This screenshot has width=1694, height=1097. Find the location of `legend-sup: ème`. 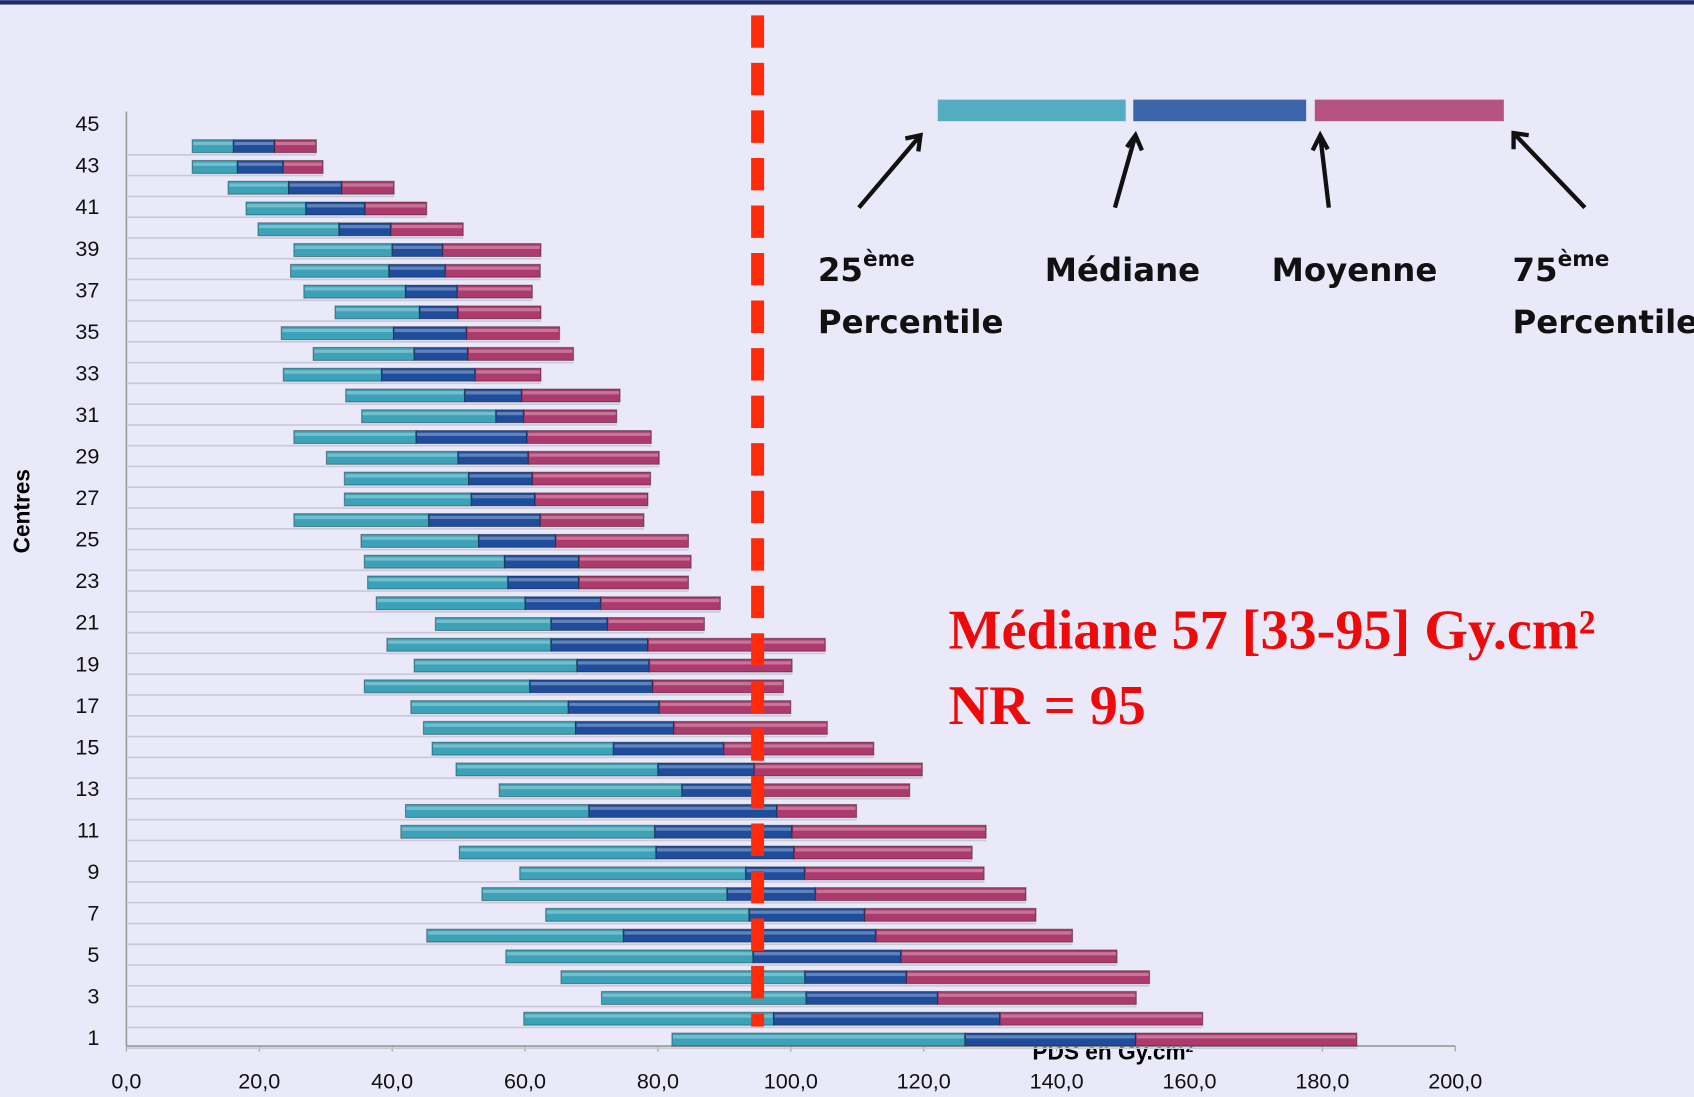

legend-sup: ème is located at coordinates (889, 259).